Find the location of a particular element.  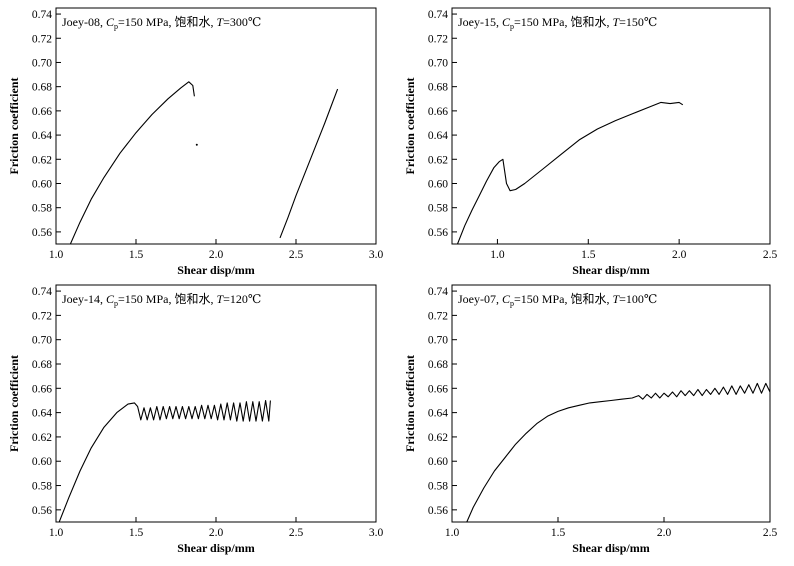

title-temperature: =120℃ is located at coordinates (242, 299).